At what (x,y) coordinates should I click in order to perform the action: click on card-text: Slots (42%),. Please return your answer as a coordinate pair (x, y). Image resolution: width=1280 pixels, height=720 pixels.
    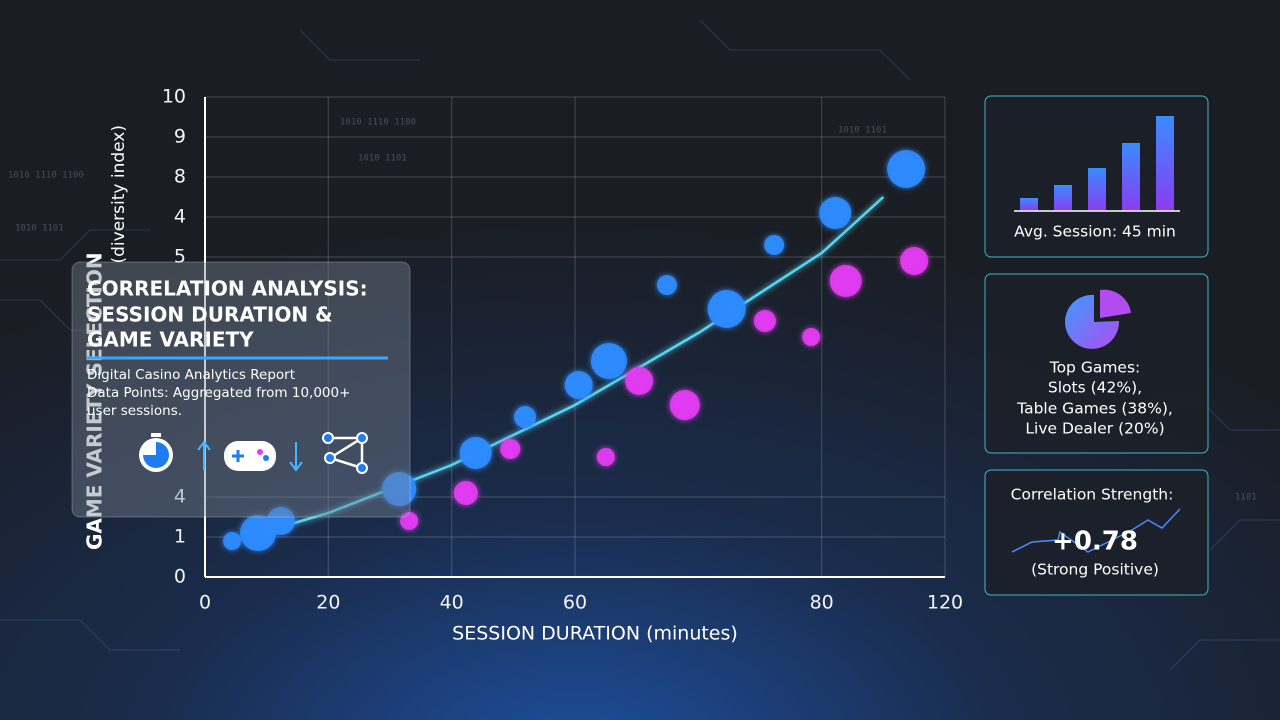
    Looking at the image, I should click on (1095, 388).